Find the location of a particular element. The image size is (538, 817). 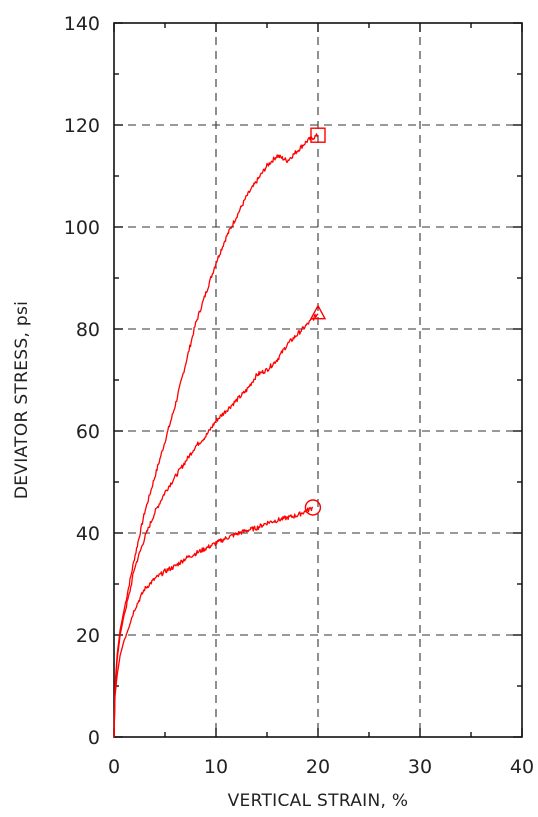

x-axis-title: VERTICAL STRAIN, % is located at coordinates (318, 801).